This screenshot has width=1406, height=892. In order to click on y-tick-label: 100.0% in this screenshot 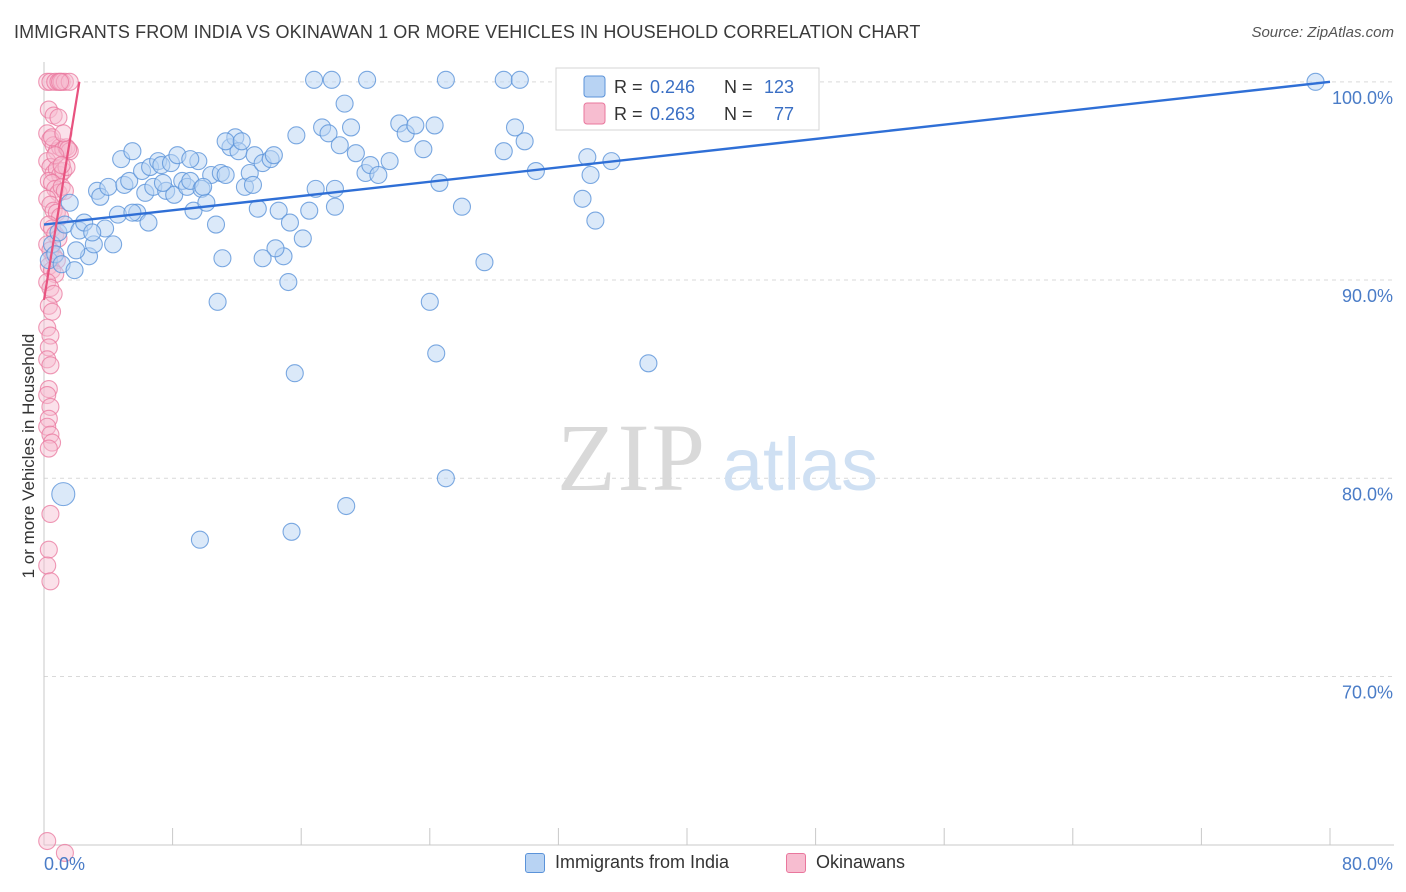, I will do `click(1362, 98)`.